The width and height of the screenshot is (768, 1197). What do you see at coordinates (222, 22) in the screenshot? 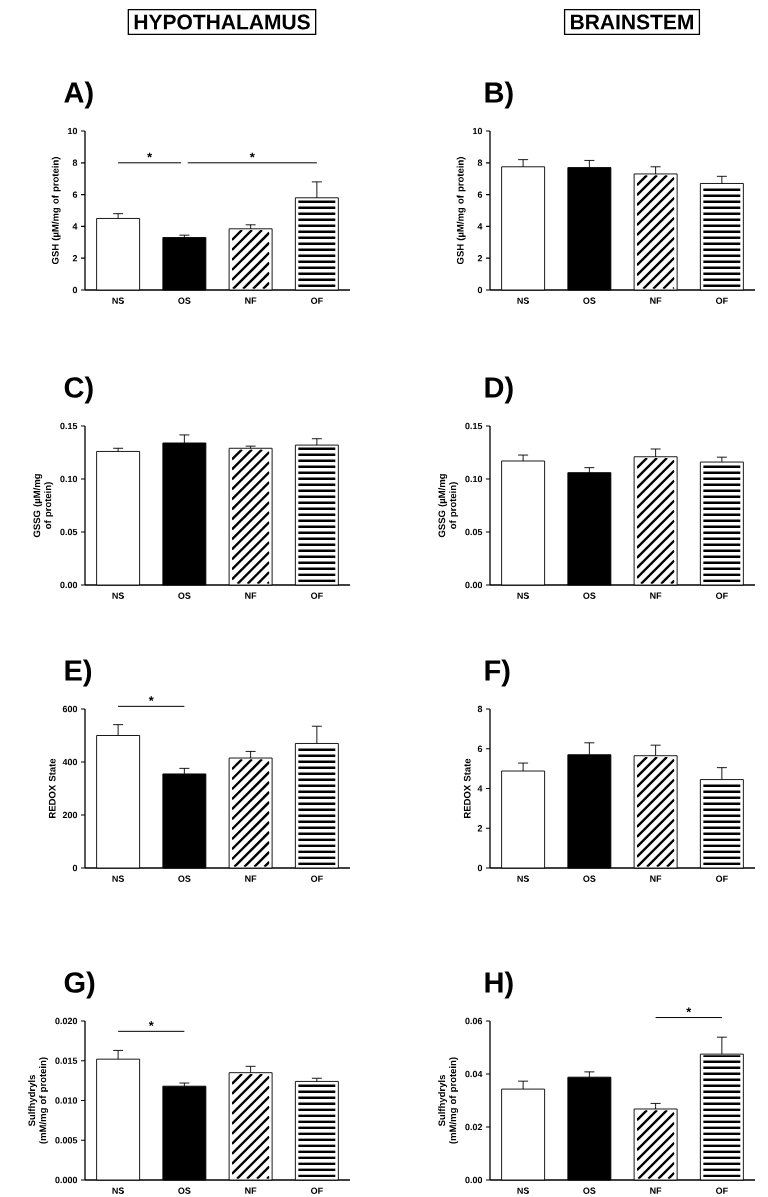
I see `chart-title: HYPOTHALAMUS` at bounding box center [222, 22].